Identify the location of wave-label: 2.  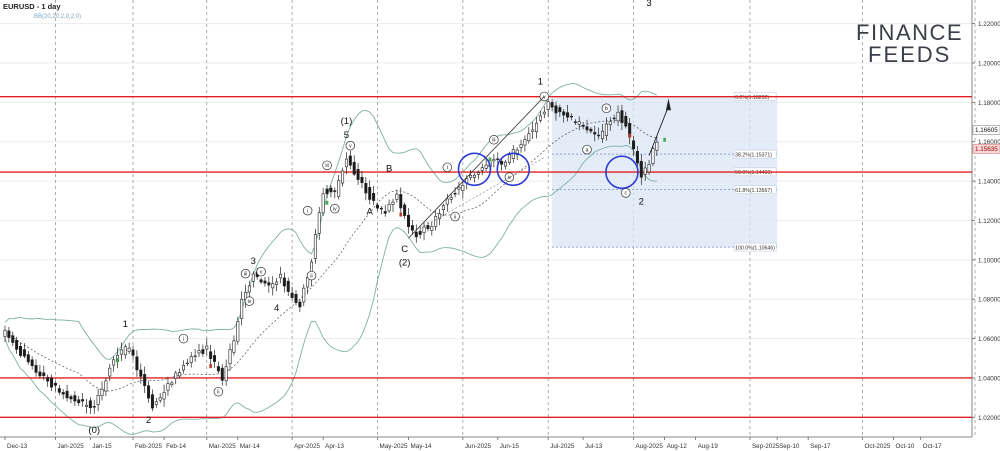
(148, 420).